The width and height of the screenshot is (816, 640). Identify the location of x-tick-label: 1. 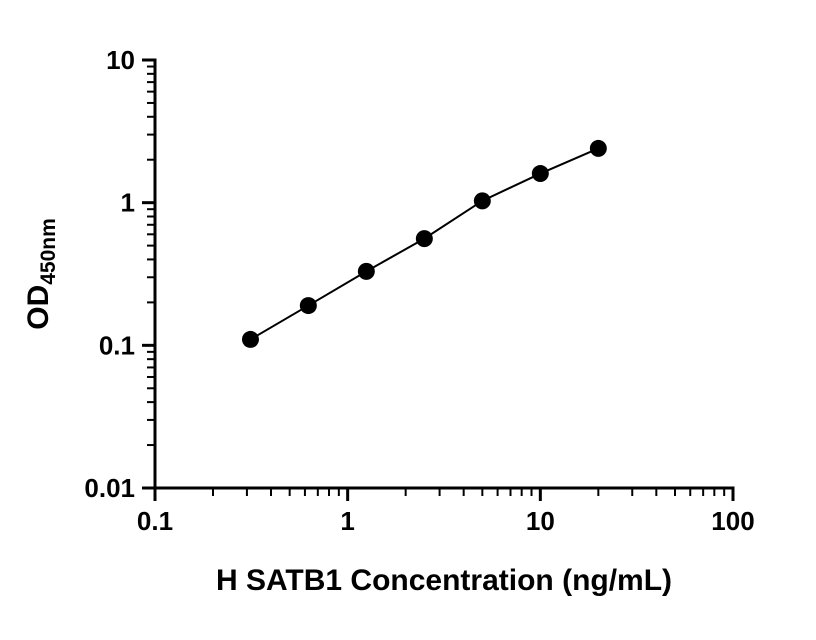
(347, 521).